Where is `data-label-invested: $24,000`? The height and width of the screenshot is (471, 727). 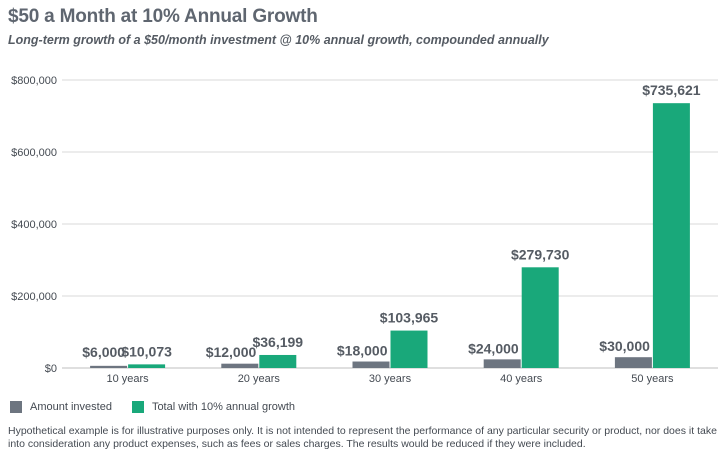 data-label-invested: $24,000 is located at coordinates (493, 348).